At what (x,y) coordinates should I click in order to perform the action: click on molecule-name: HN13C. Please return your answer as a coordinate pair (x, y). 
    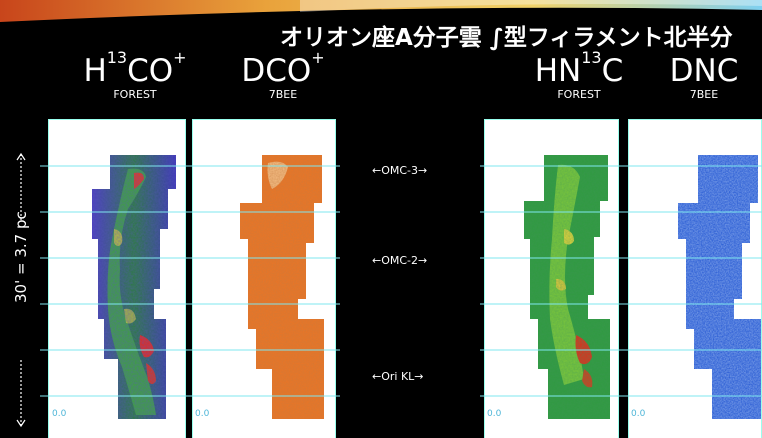
    Looking at the image, I should click on (579, 68).